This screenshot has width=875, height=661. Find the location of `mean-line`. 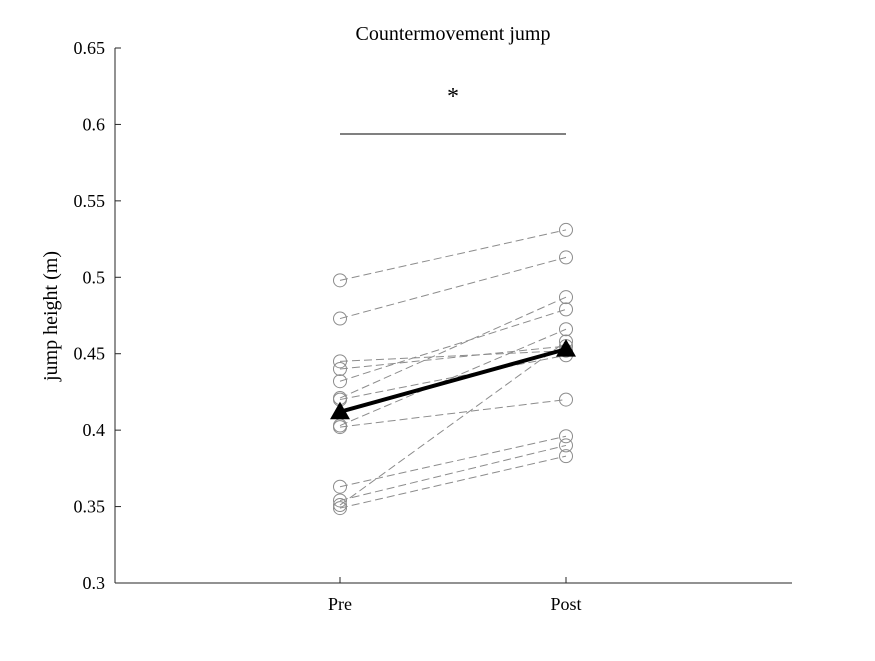

mean-line is located at coordinates (453, 380).